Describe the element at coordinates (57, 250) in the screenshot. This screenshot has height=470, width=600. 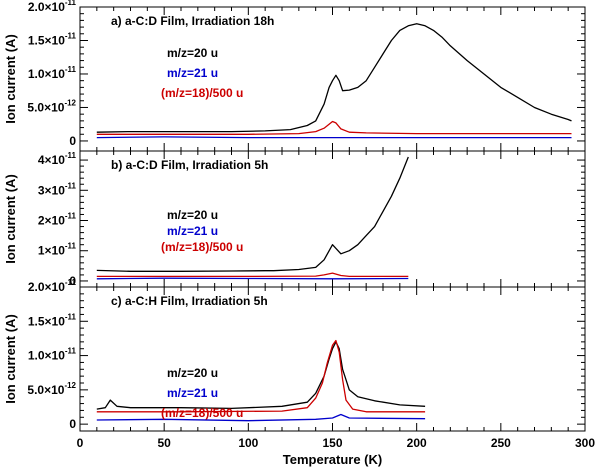
I see `y-tick-label: 1×10⁻¹¹` at that location.